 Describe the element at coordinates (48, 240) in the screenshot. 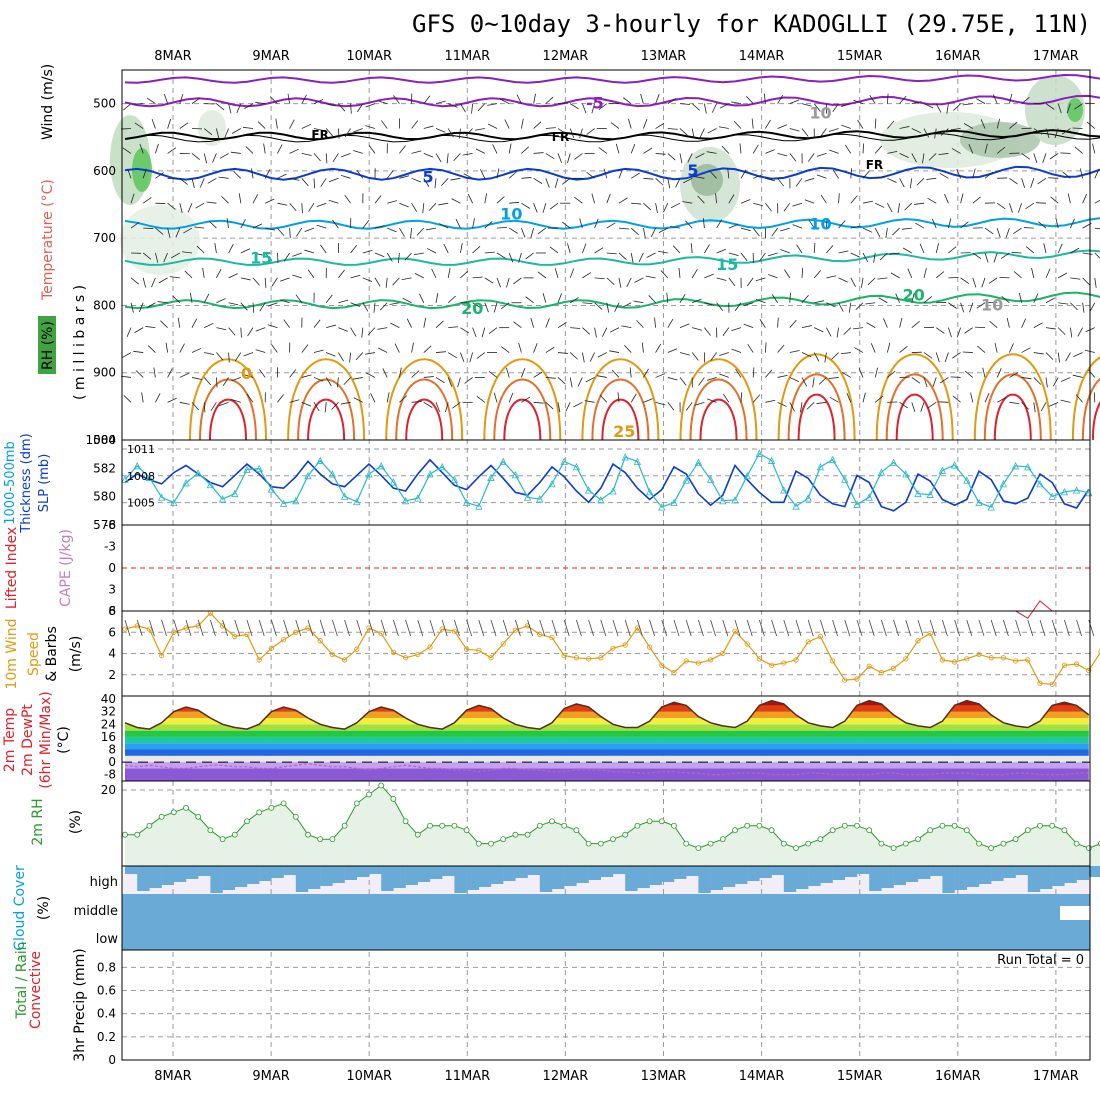

I see `temperature-axis-label: Temperature (°C)` at that location.